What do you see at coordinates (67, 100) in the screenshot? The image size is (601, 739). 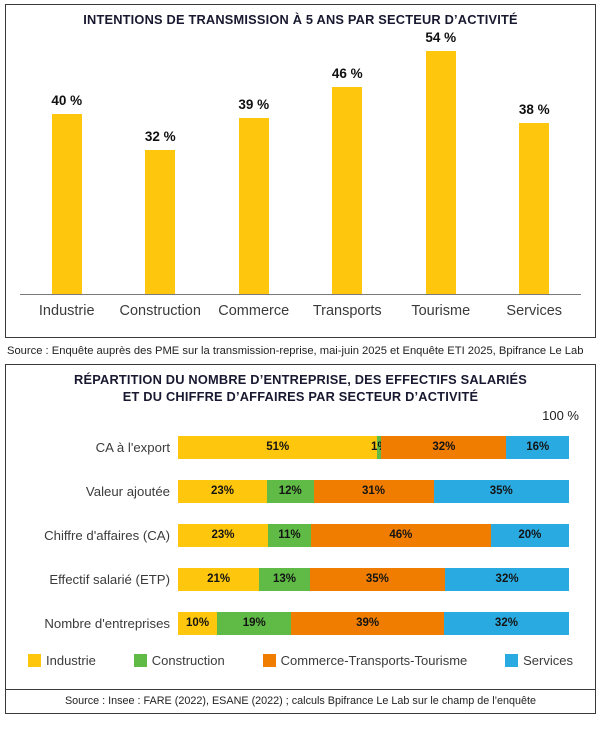 I see `bar-value-label: 40 %` at bounding box center [67, 100].